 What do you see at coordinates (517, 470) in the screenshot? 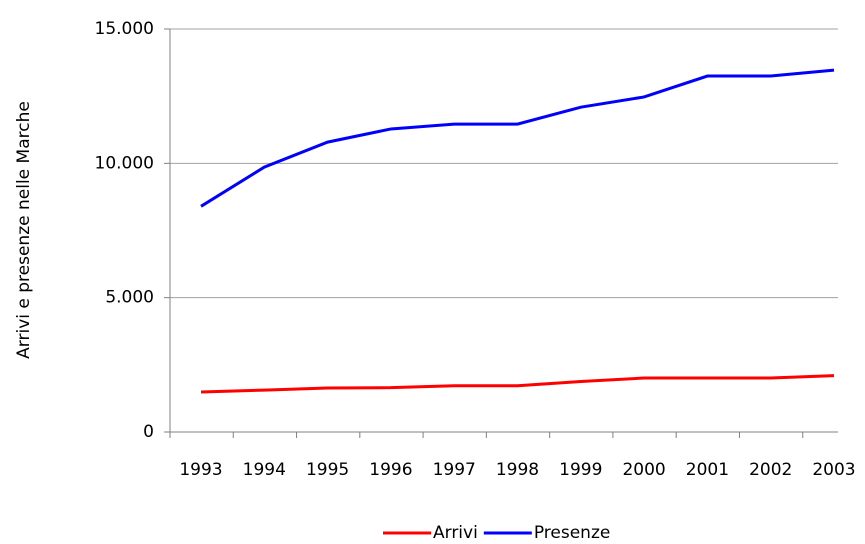
I see `x-tick-label: 1998` at bounding box center [517, 470].